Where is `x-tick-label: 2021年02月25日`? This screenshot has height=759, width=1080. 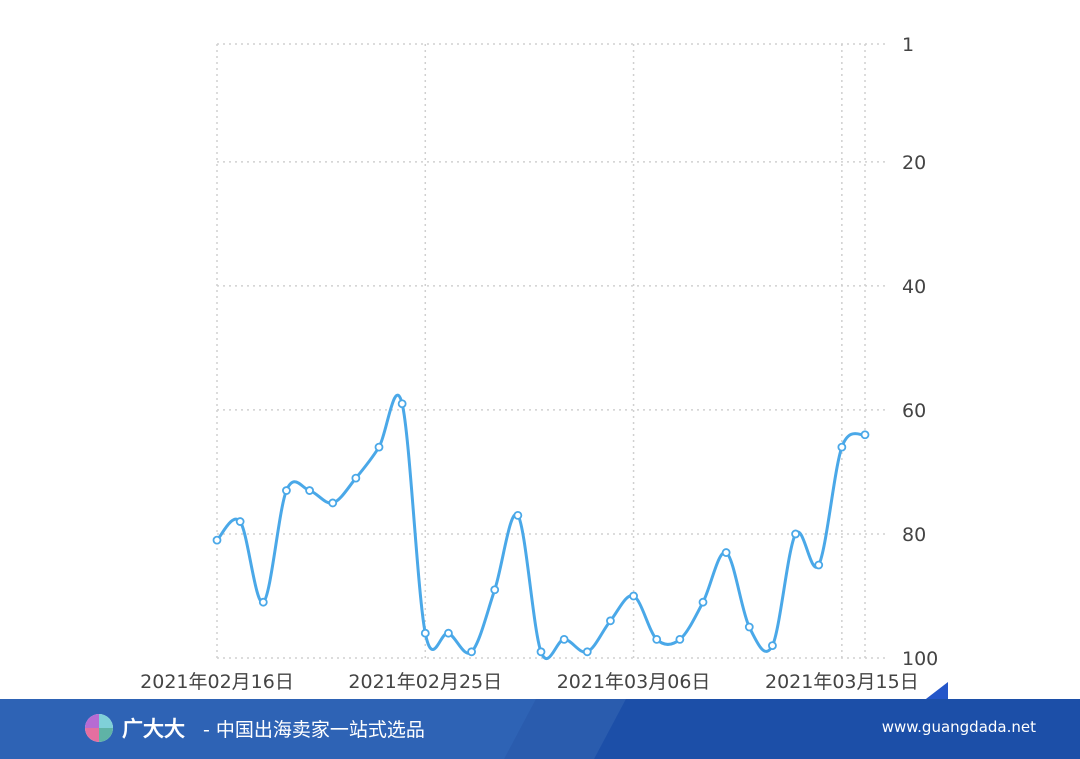
x-tick-label: 2021年02月25日 is located at coordinates (425, 682).